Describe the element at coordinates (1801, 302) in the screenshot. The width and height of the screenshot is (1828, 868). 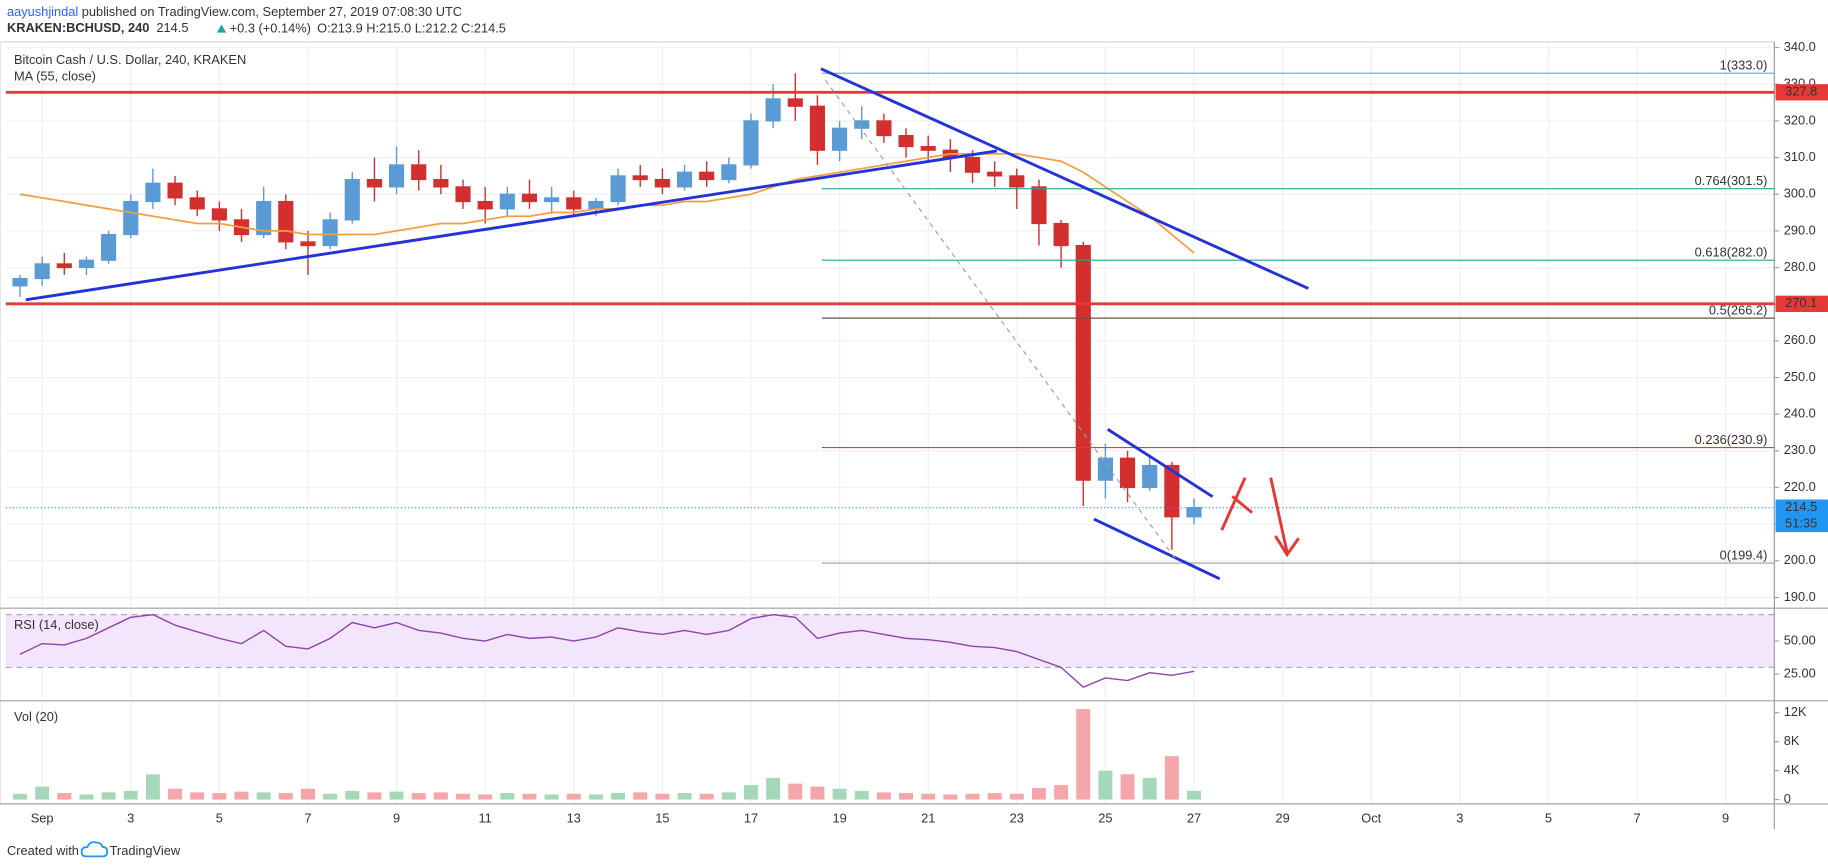
I see `level-label: 270.1` at that location.